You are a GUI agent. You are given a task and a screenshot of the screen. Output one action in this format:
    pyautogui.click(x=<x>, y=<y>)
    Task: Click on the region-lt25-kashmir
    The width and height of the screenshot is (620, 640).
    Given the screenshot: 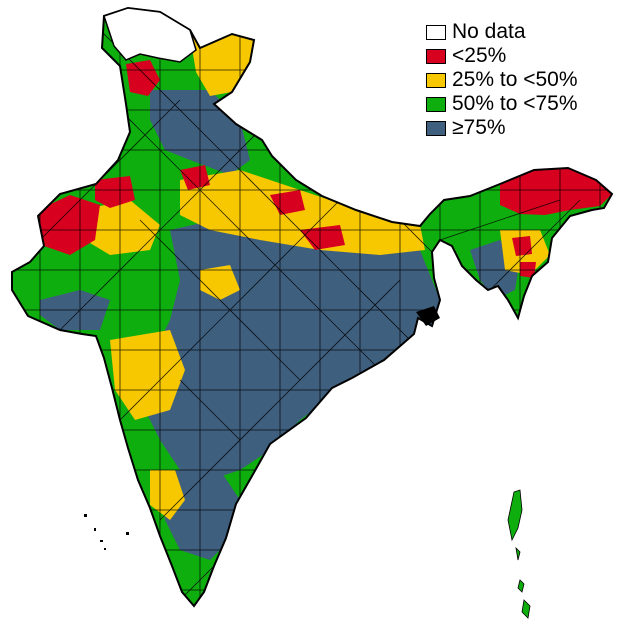 What is the action you would take?
    pyautogui.click(x=143, y=78)
    